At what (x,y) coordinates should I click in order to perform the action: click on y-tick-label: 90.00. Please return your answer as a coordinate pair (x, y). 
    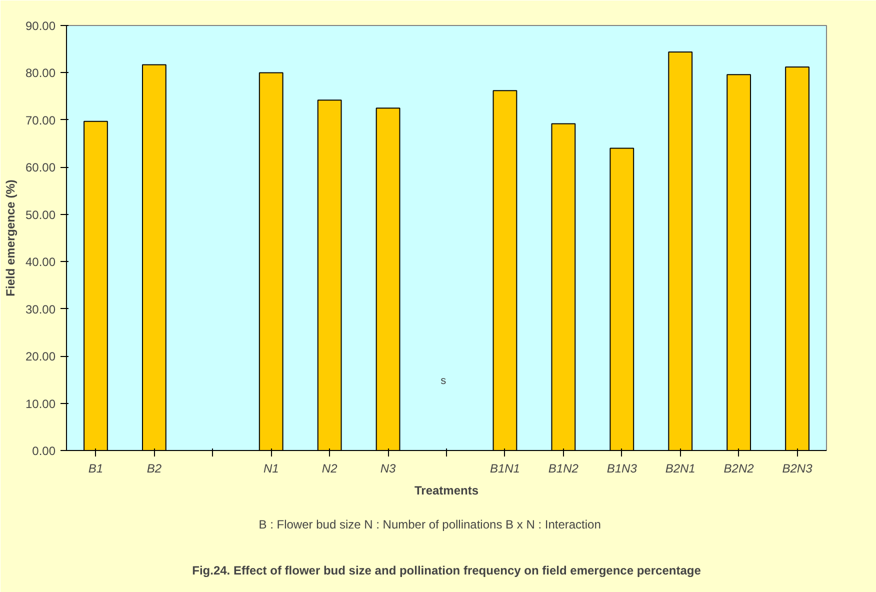
    Looking at the image, I should click on (40, 26).